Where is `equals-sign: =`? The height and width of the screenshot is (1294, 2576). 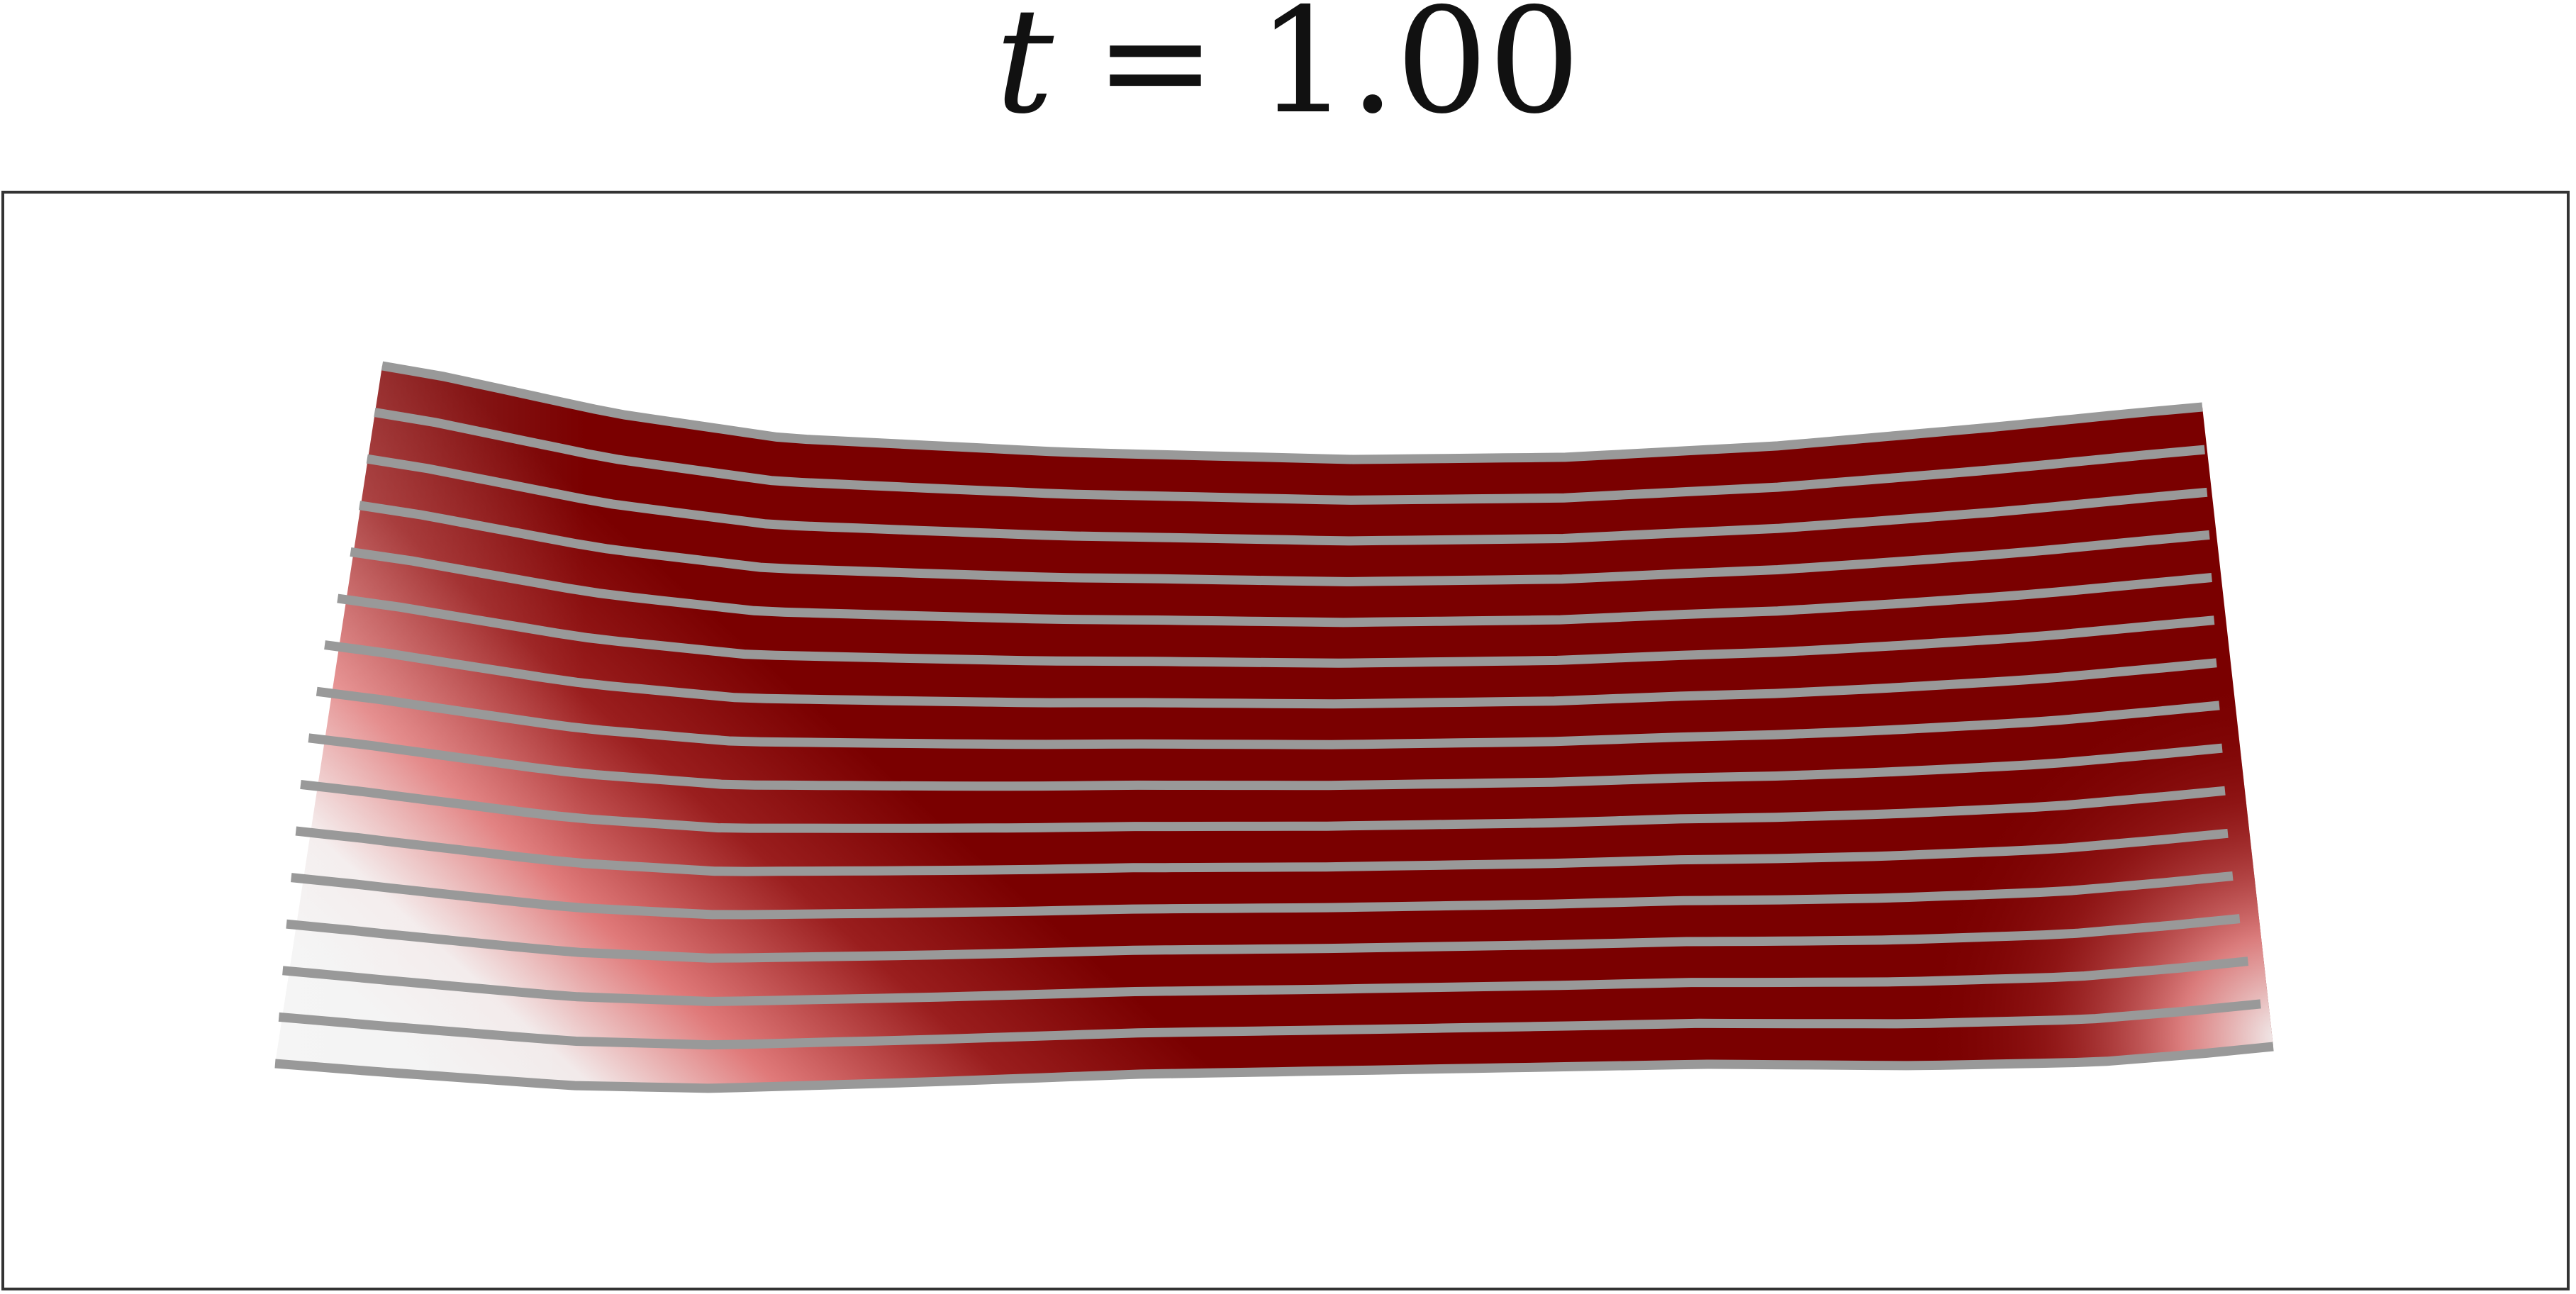
equals-sign: = is located at coordinates (1155, 73).